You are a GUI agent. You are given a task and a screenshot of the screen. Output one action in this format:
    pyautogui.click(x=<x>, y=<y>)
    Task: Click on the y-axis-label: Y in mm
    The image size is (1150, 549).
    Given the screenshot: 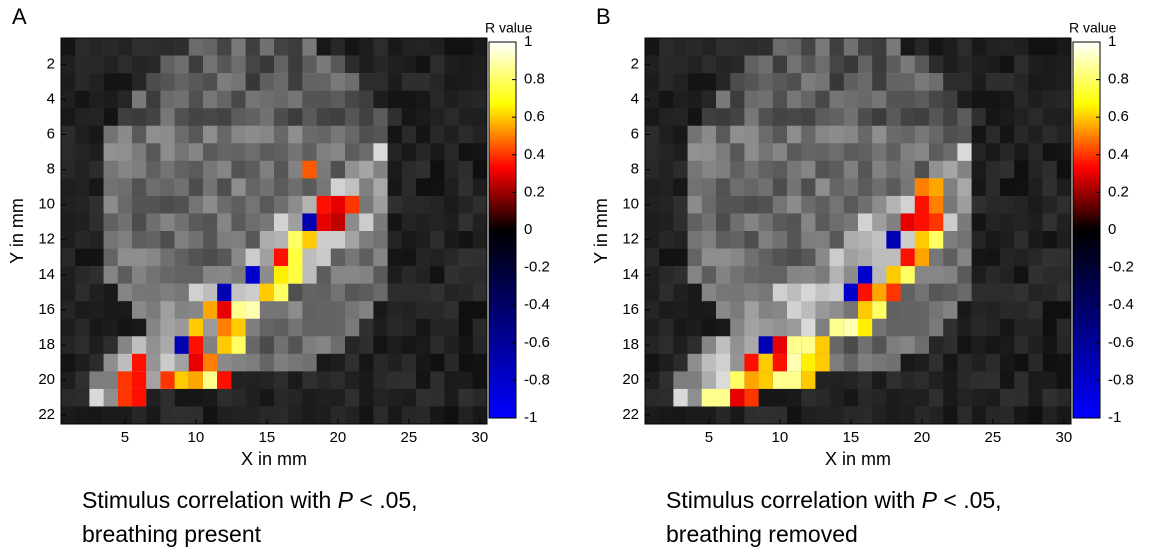 What is the action you would take?
    pyautogui.click(x=17, y=231)
    